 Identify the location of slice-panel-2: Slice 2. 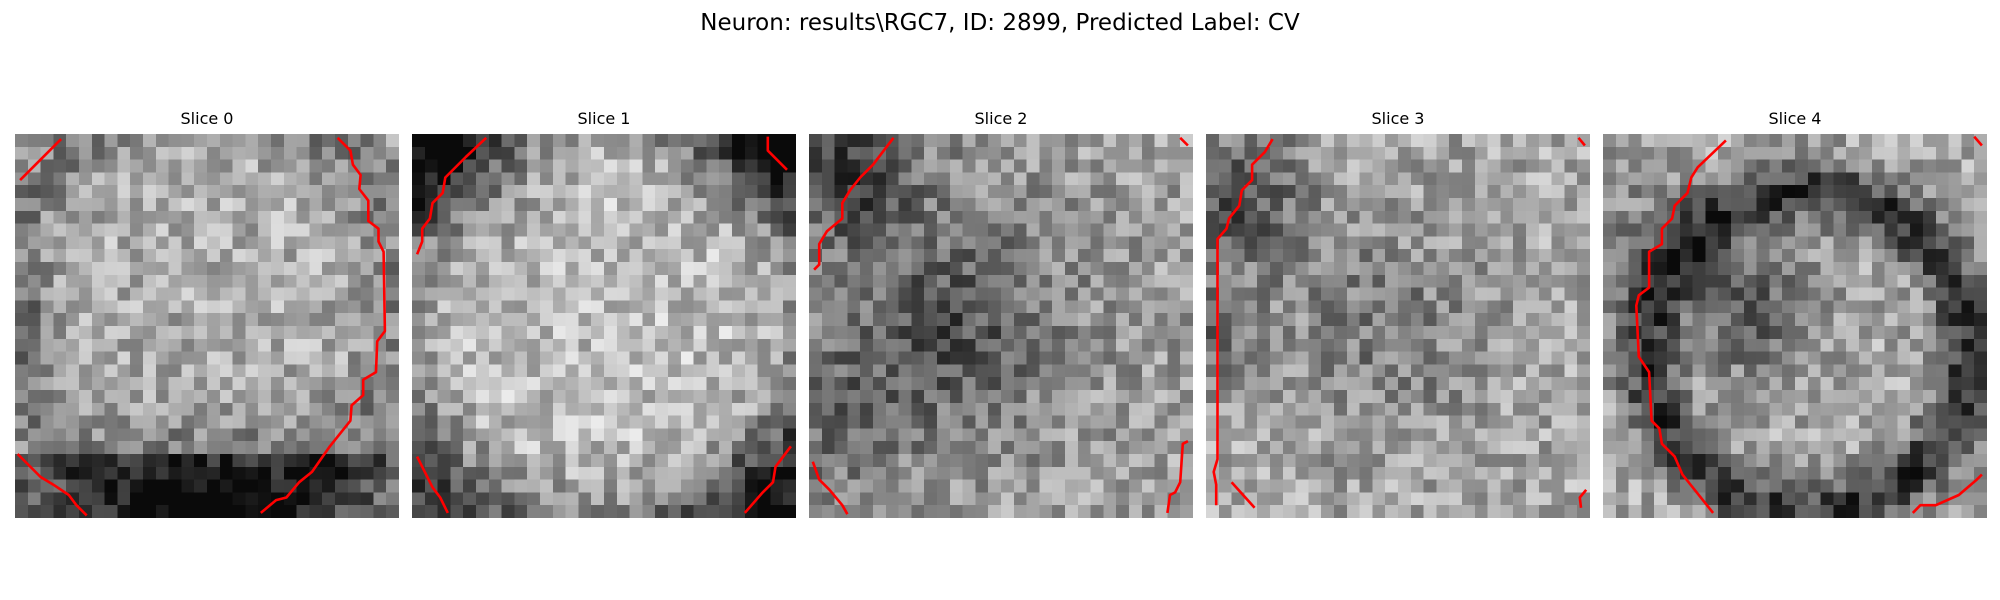
(1001, 313).